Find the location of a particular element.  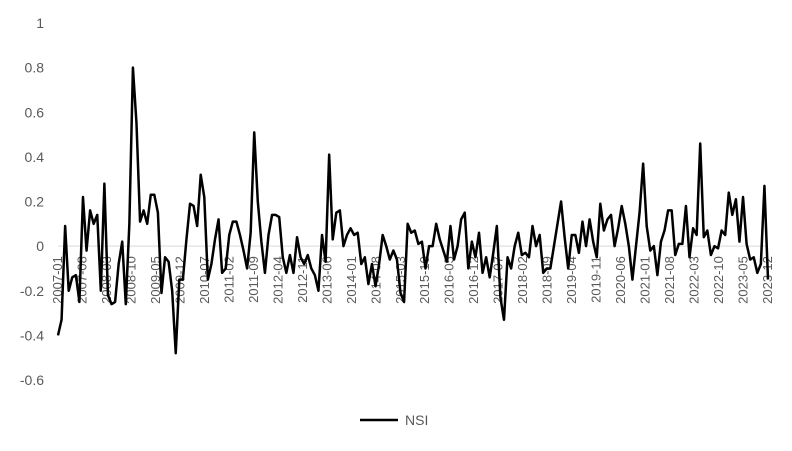

x-tick-label: 2011-02 is located at coordinates (228, 279).